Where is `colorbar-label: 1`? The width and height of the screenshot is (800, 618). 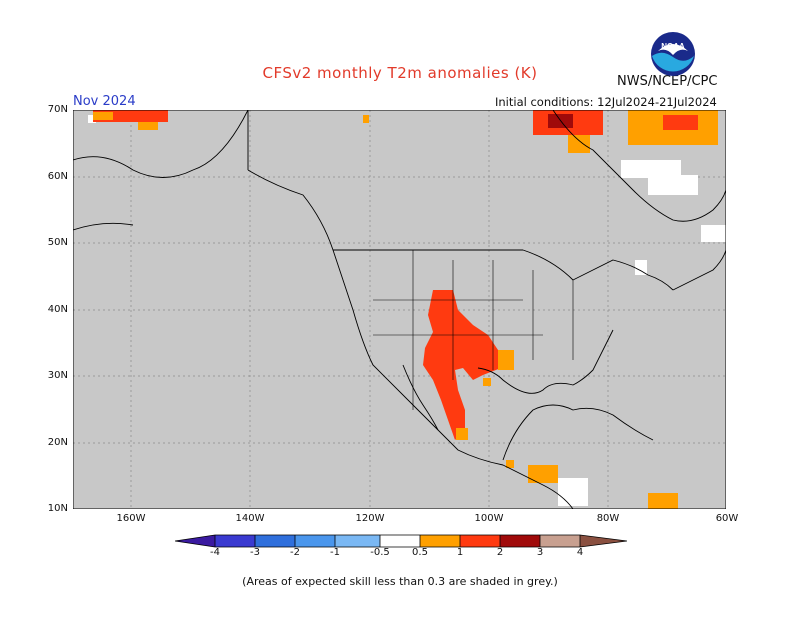
colorbar-label: 1 is located at coordinates (460, 552).